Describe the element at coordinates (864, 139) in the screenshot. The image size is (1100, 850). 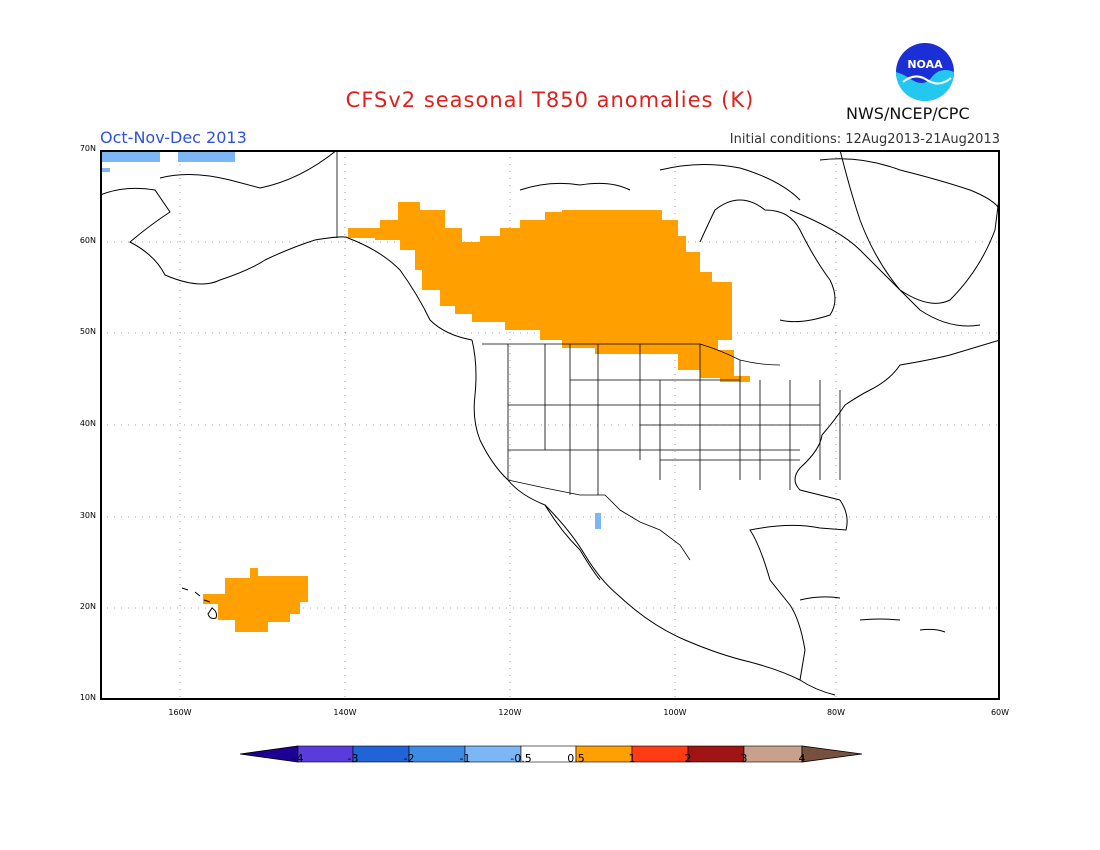
I see `initial-conditions: Initial conditions: 12Aug2013-21Aug2013` at that location.